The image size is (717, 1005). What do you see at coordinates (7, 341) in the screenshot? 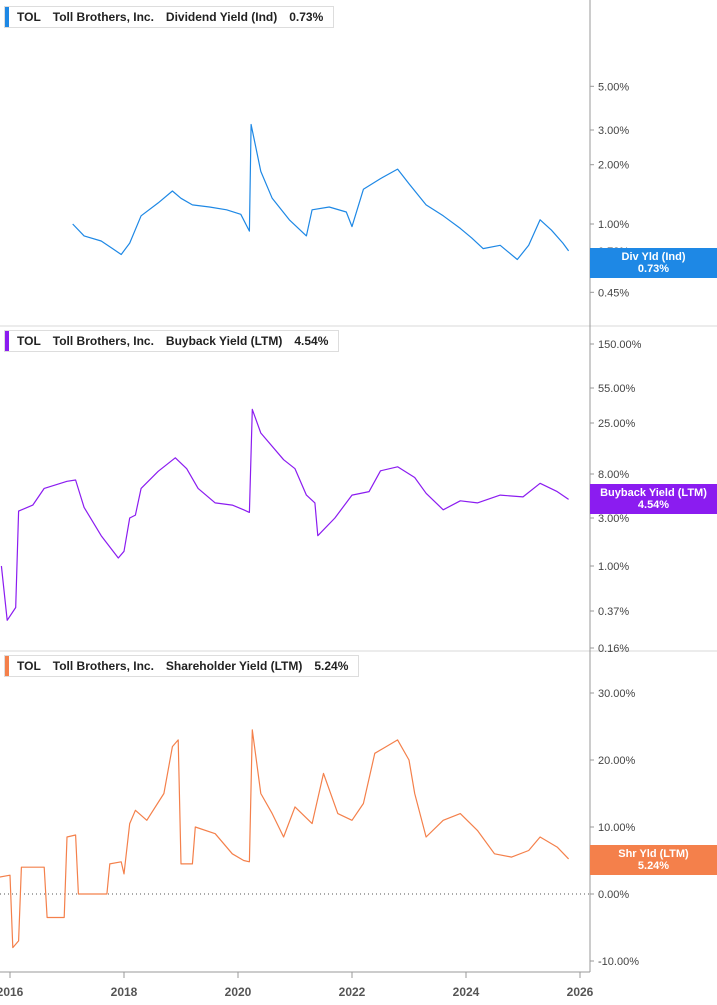
I see `legend-swatch-buyback` at bounding box center [7, 341].